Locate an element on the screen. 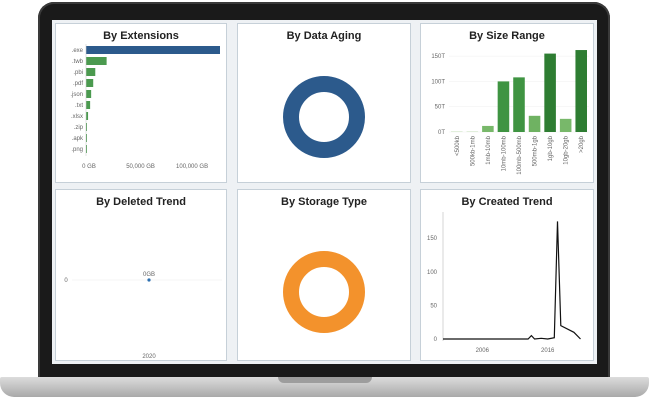  category-label: .xlsx is located at coordinates (77, 117).